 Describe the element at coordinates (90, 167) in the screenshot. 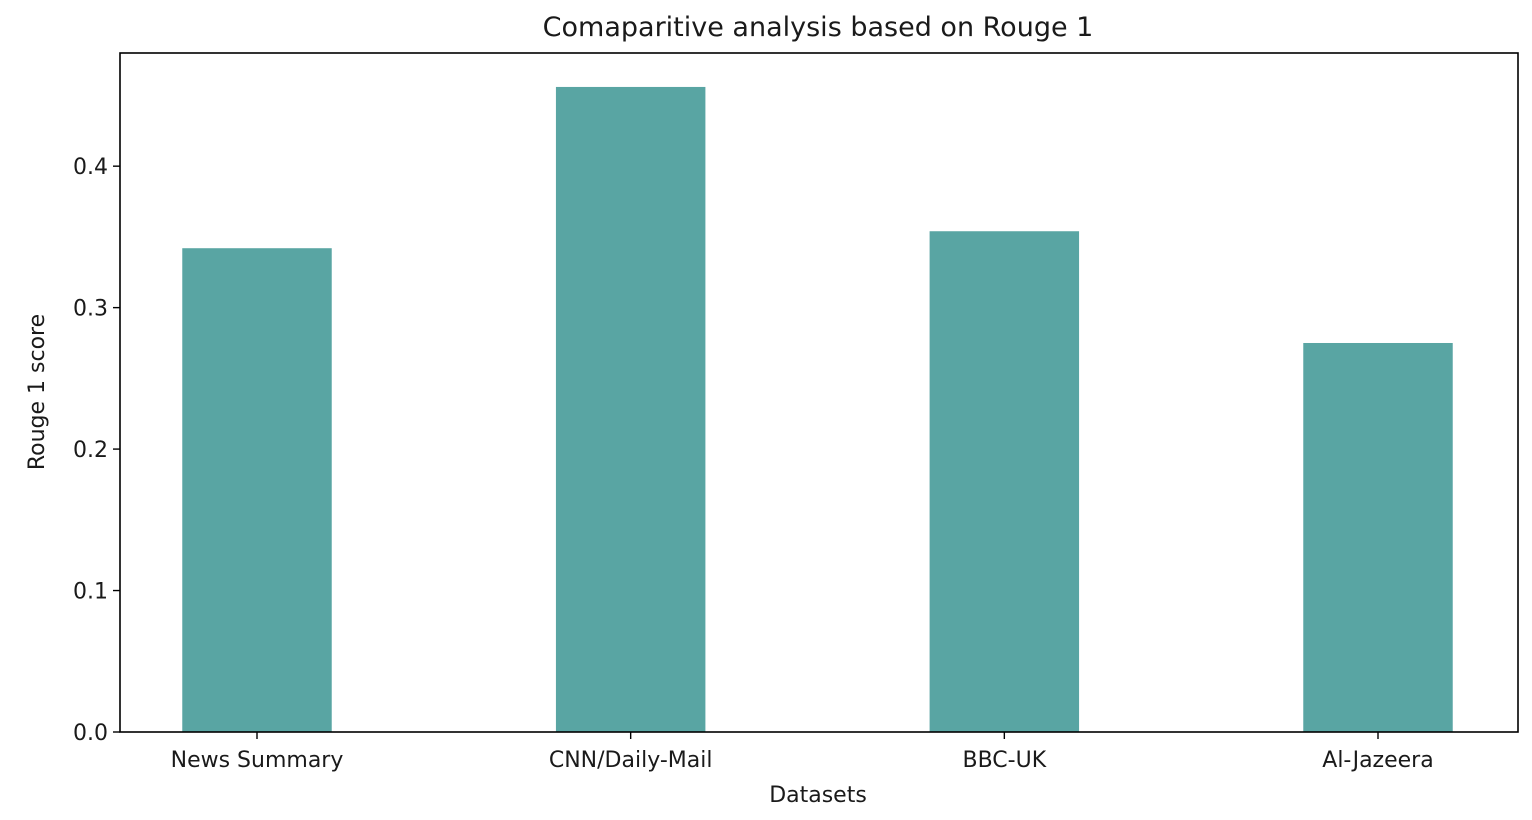

I see `y-tick-label: 0.4` at that location.